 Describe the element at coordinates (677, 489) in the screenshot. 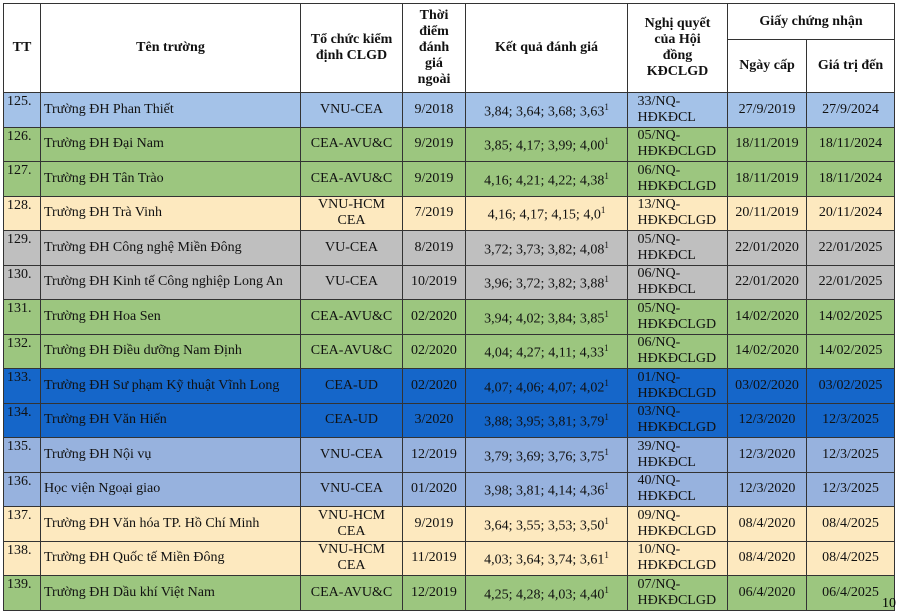

I see `resolution-cell: 40/NQ-HĐKĐCL` at that location.